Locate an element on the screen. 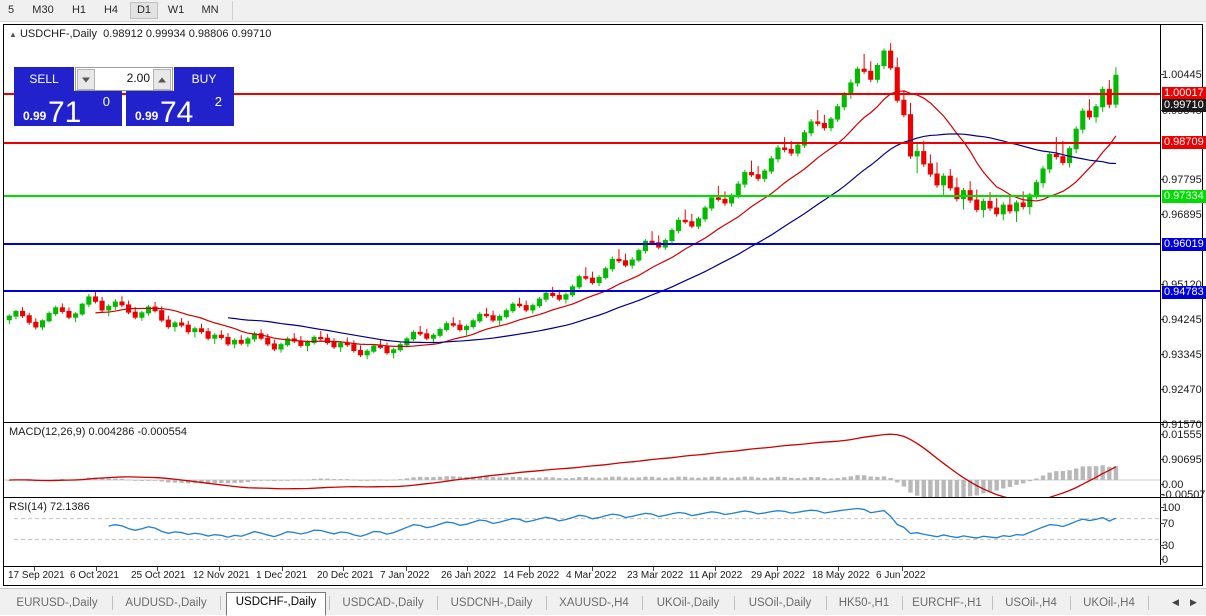 The height and width of the screenshot is (616, 1206). price-scale-divider is located at coordinates (1160, 295).